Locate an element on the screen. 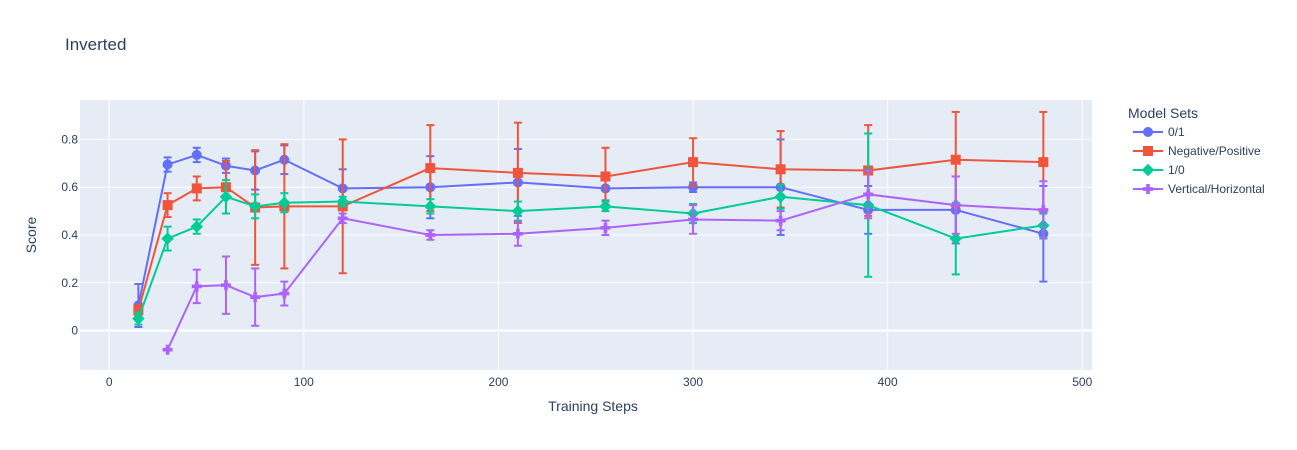 The width and height of the screenshot is (1297, 450). y-axis-title: Score is located at coordinates (31, 235).